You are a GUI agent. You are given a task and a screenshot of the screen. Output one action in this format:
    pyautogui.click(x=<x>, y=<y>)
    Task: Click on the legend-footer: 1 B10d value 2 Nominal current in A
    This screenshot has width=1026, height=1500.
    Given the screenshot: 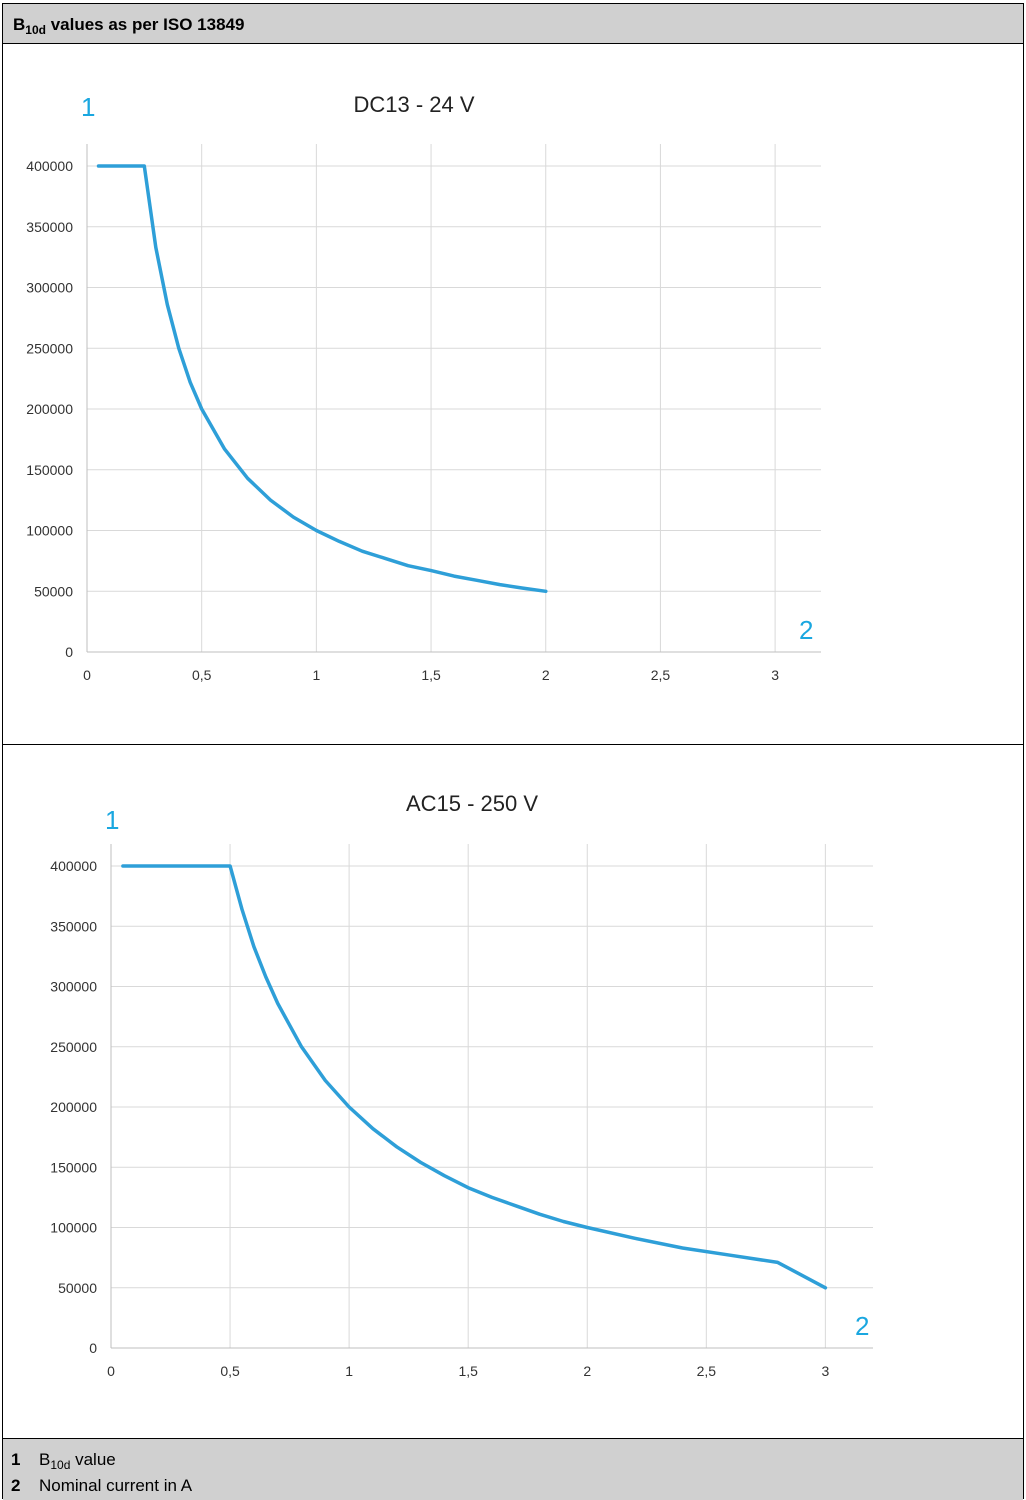 What is the action you would take?
    pyautogui.click(x=513, y=1469)
    